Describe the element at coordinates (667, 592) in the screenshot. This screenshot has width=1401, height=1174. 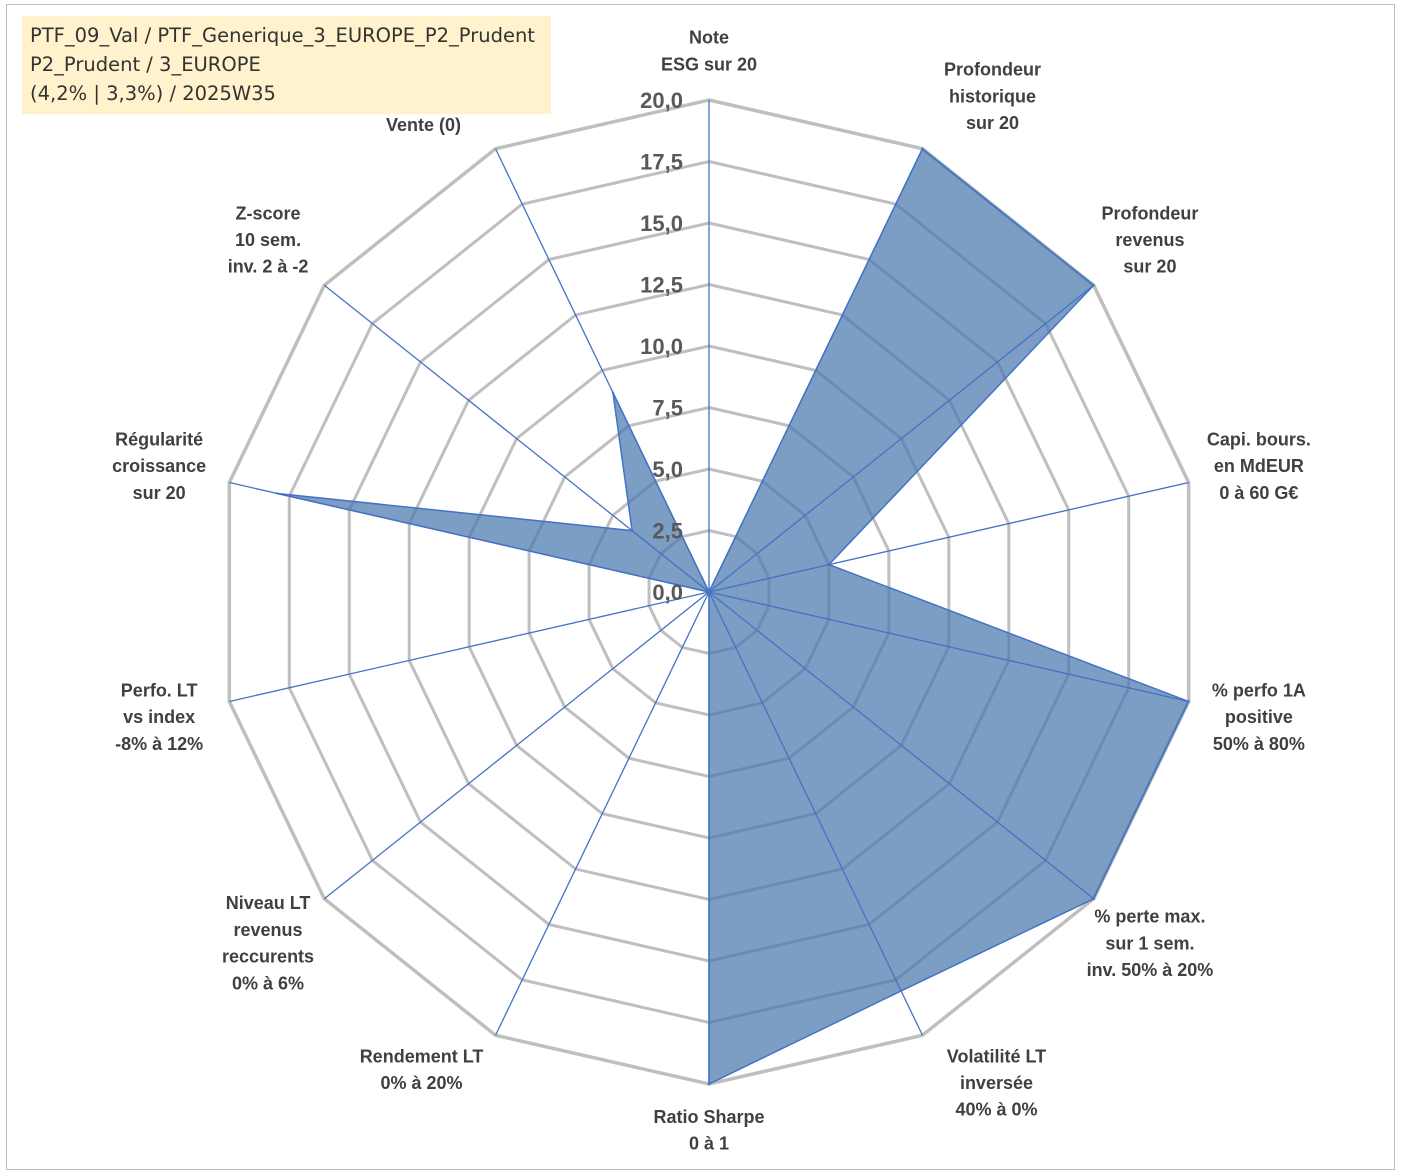
I see `tick-label: 0,0` at that location.